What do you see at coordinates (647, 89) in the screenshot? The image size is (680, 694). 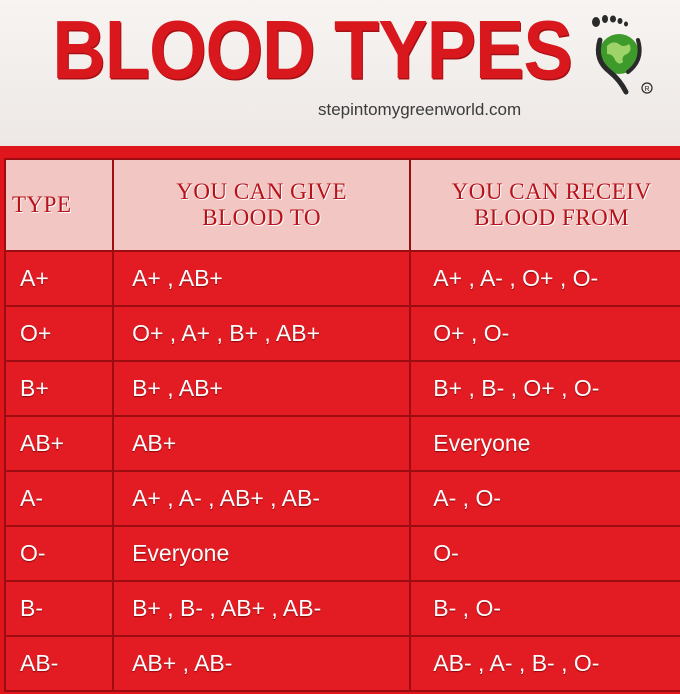 I see `svg-text: R` at bounding box center [647, 89].